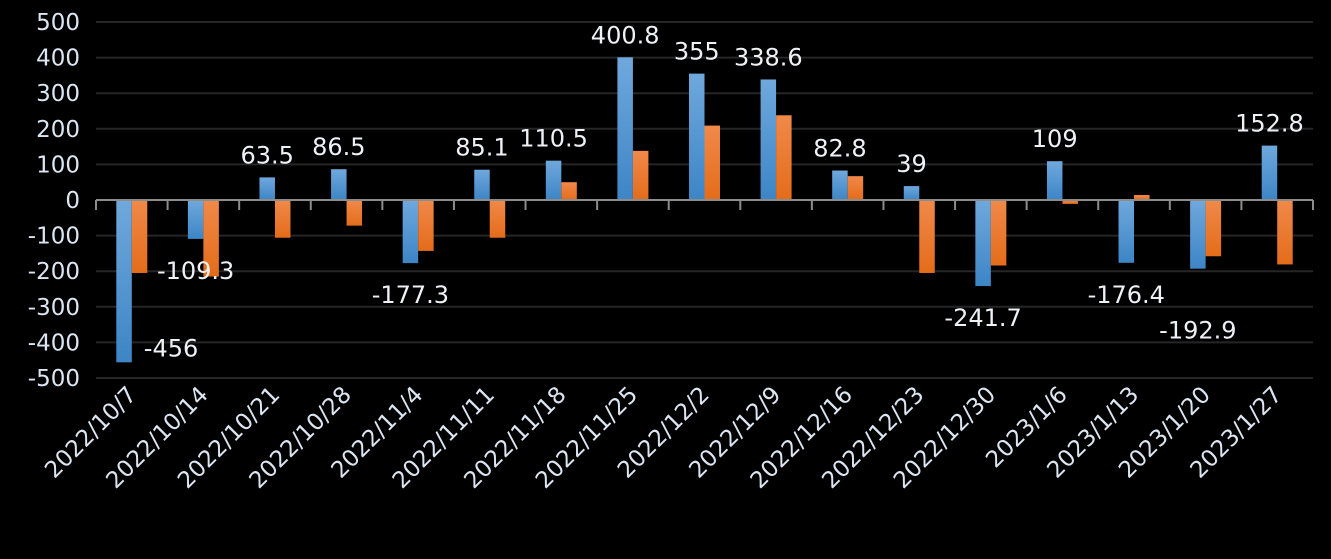 The width and height of the screenshot is (1331, 559). What do you see at coordinates (768, 57) in the screenshot?
I see `data-label: 338.6` at bounding box center [768, 57].